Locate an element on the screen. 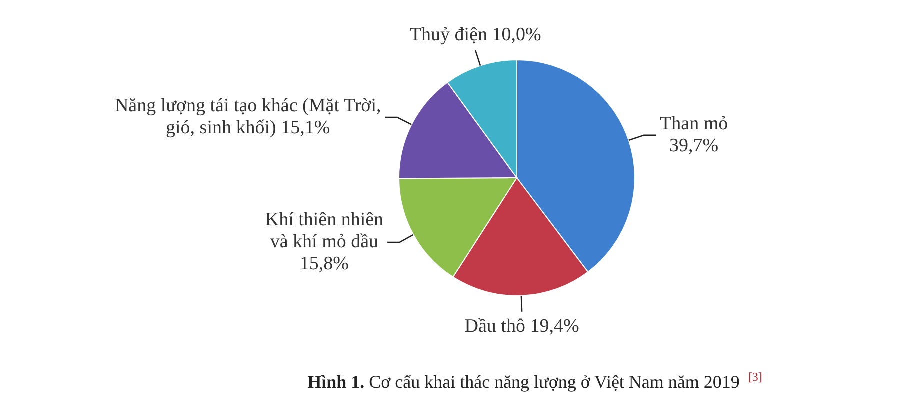  slice-label: Dầu thô 19,4% is located at coordinates (522, 326).